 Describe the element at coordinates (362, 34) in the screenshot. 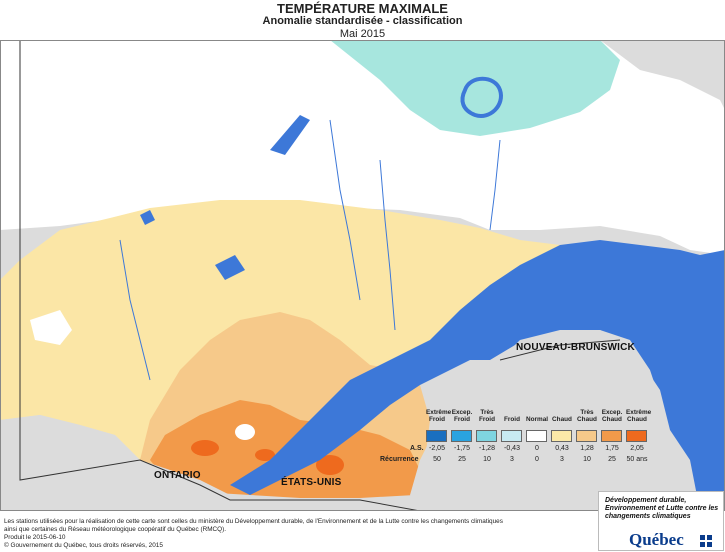

I see `map-period: Mai 2015` at that location.